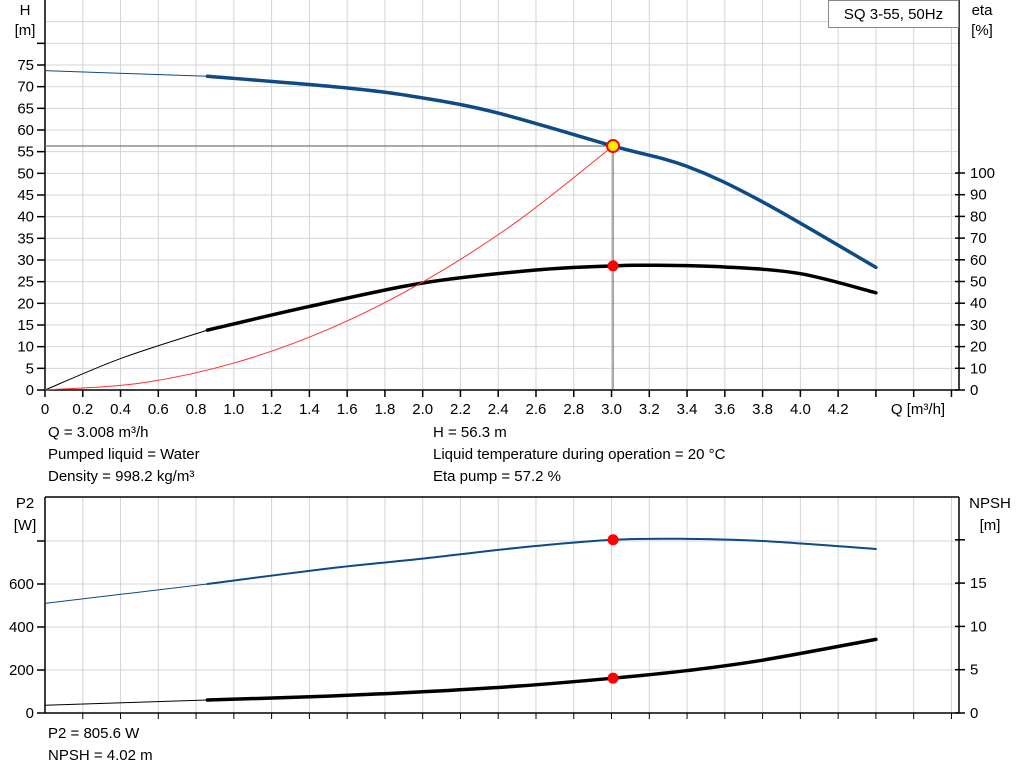 The width and height of the screenshot is (1024, 781). Describe the element at coordinates (25, 238) in the screenshot. I see `y-tick-label-left: 35` at that location.